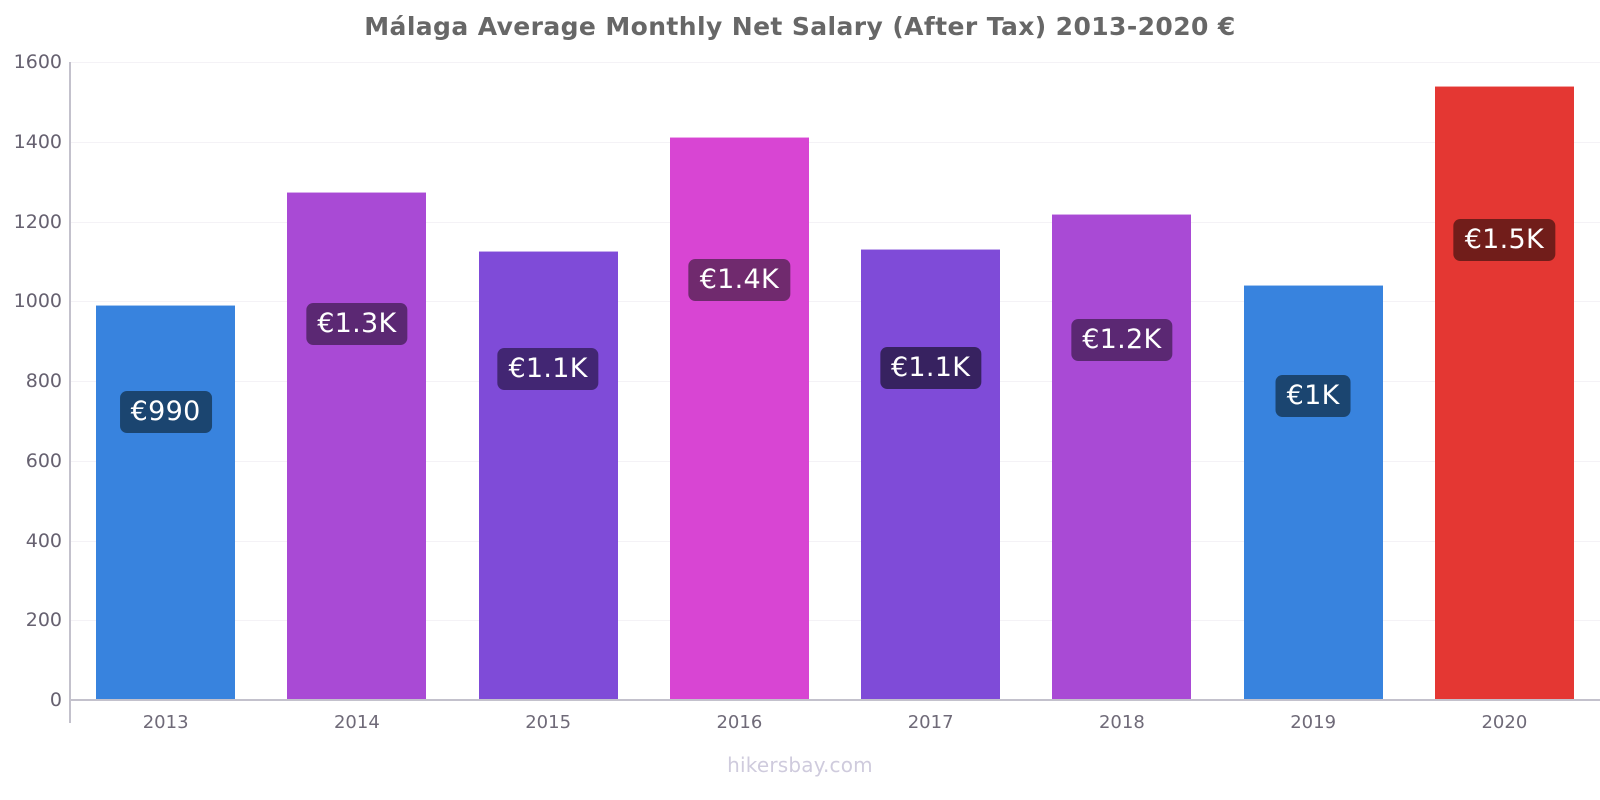 This screenshot has height=800, width=1600. What do you see at coordinates (43, 620) in the screenshot?
I see `y-axis-tick-label: 200` at bounding box center [43, 620].